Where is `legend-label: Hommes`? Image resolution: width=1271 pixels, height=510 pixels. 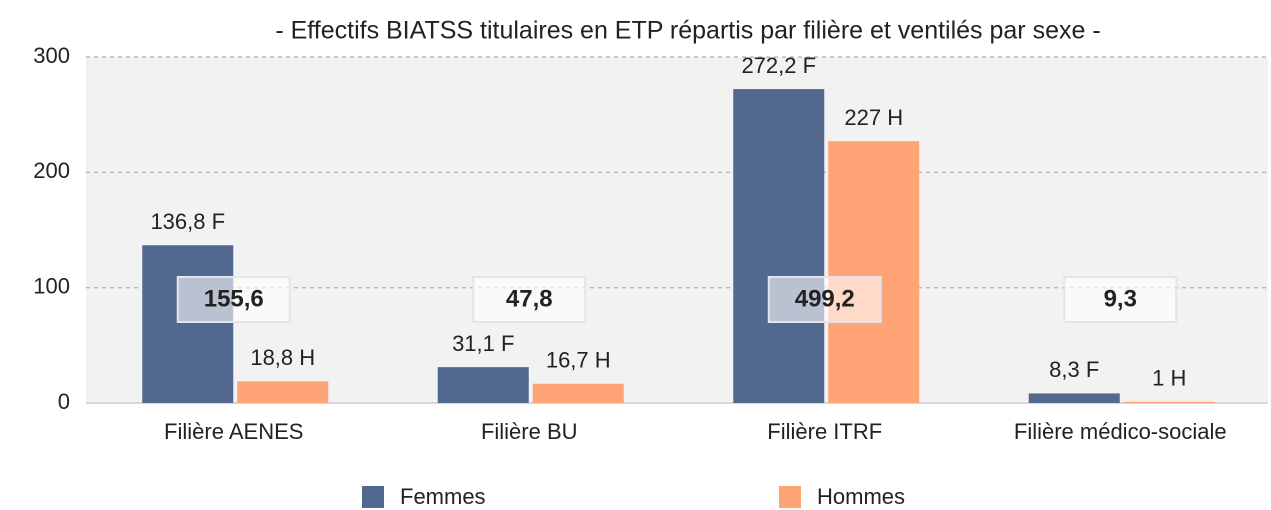
legend-label: Hommes is located at coordinates (861, 496).